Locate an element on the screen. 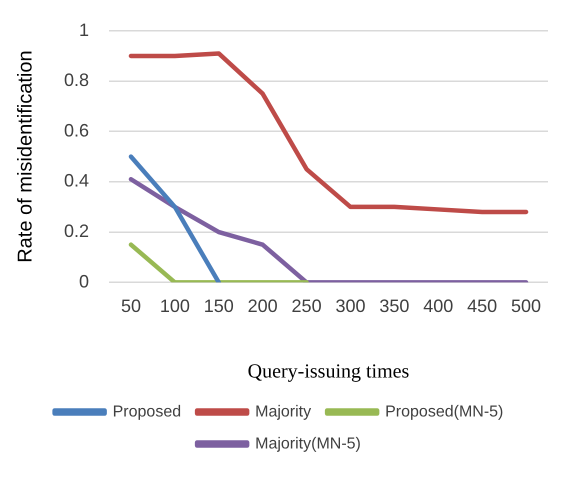  y-tick-label: 0 is located at coordinates (84, 281).